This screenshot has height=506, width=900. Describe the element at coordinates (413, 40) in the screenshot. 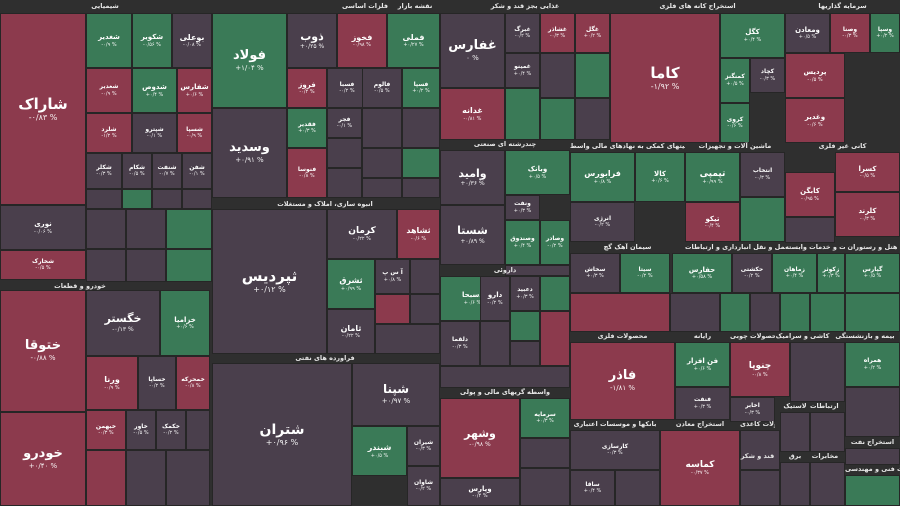

I see `stock-tile-fmeli: فملی +۰/۲۷ %` at that location.